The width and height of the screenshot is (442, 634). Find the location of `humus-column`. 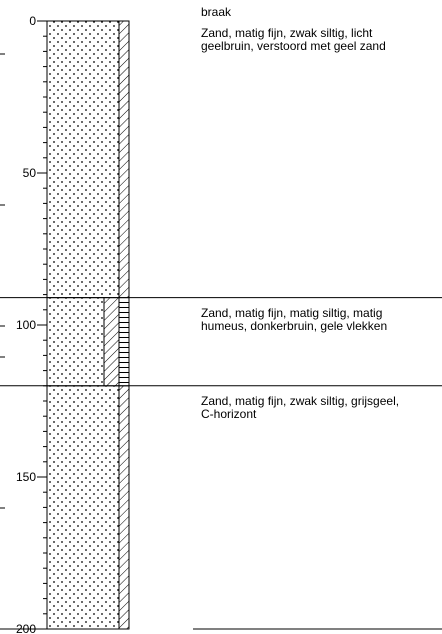

humus-column is located at coordinates (124, 342).